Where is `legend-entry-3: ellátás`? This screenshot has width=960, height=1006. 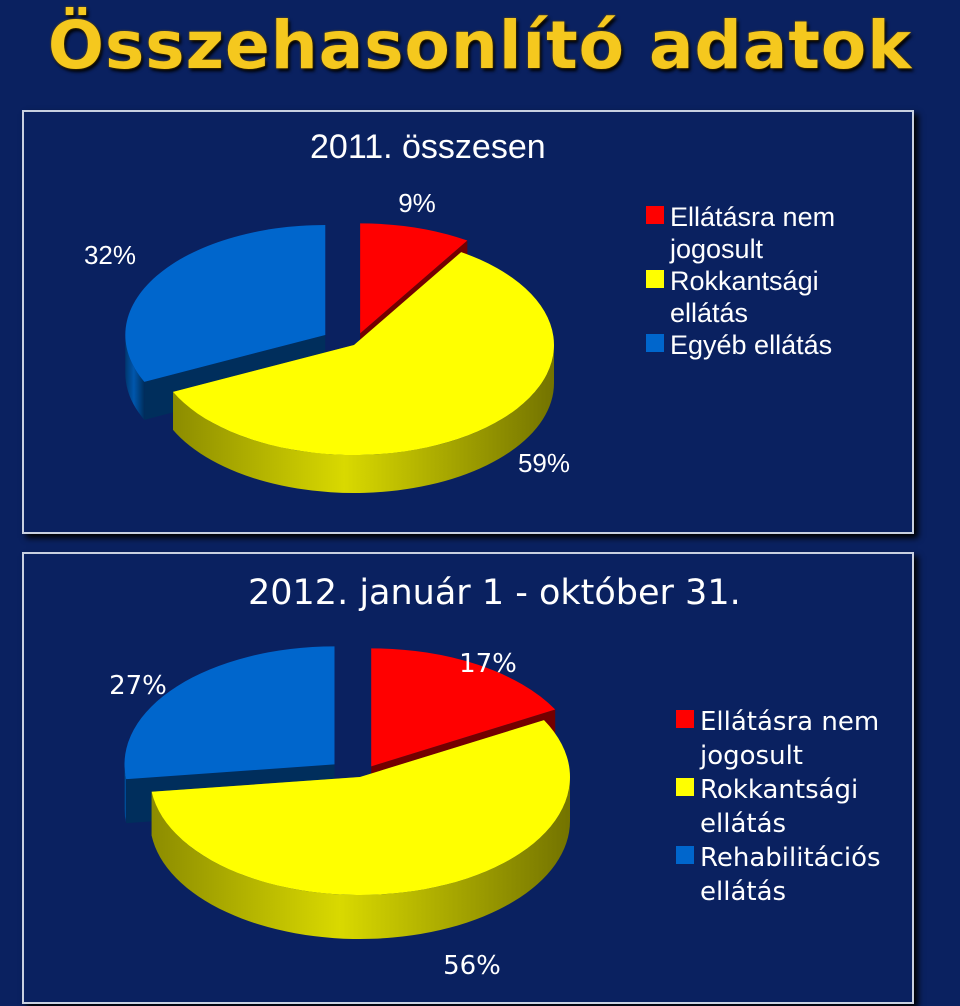
legend-entry-3: ellátás is located at coordinates (743, 892).